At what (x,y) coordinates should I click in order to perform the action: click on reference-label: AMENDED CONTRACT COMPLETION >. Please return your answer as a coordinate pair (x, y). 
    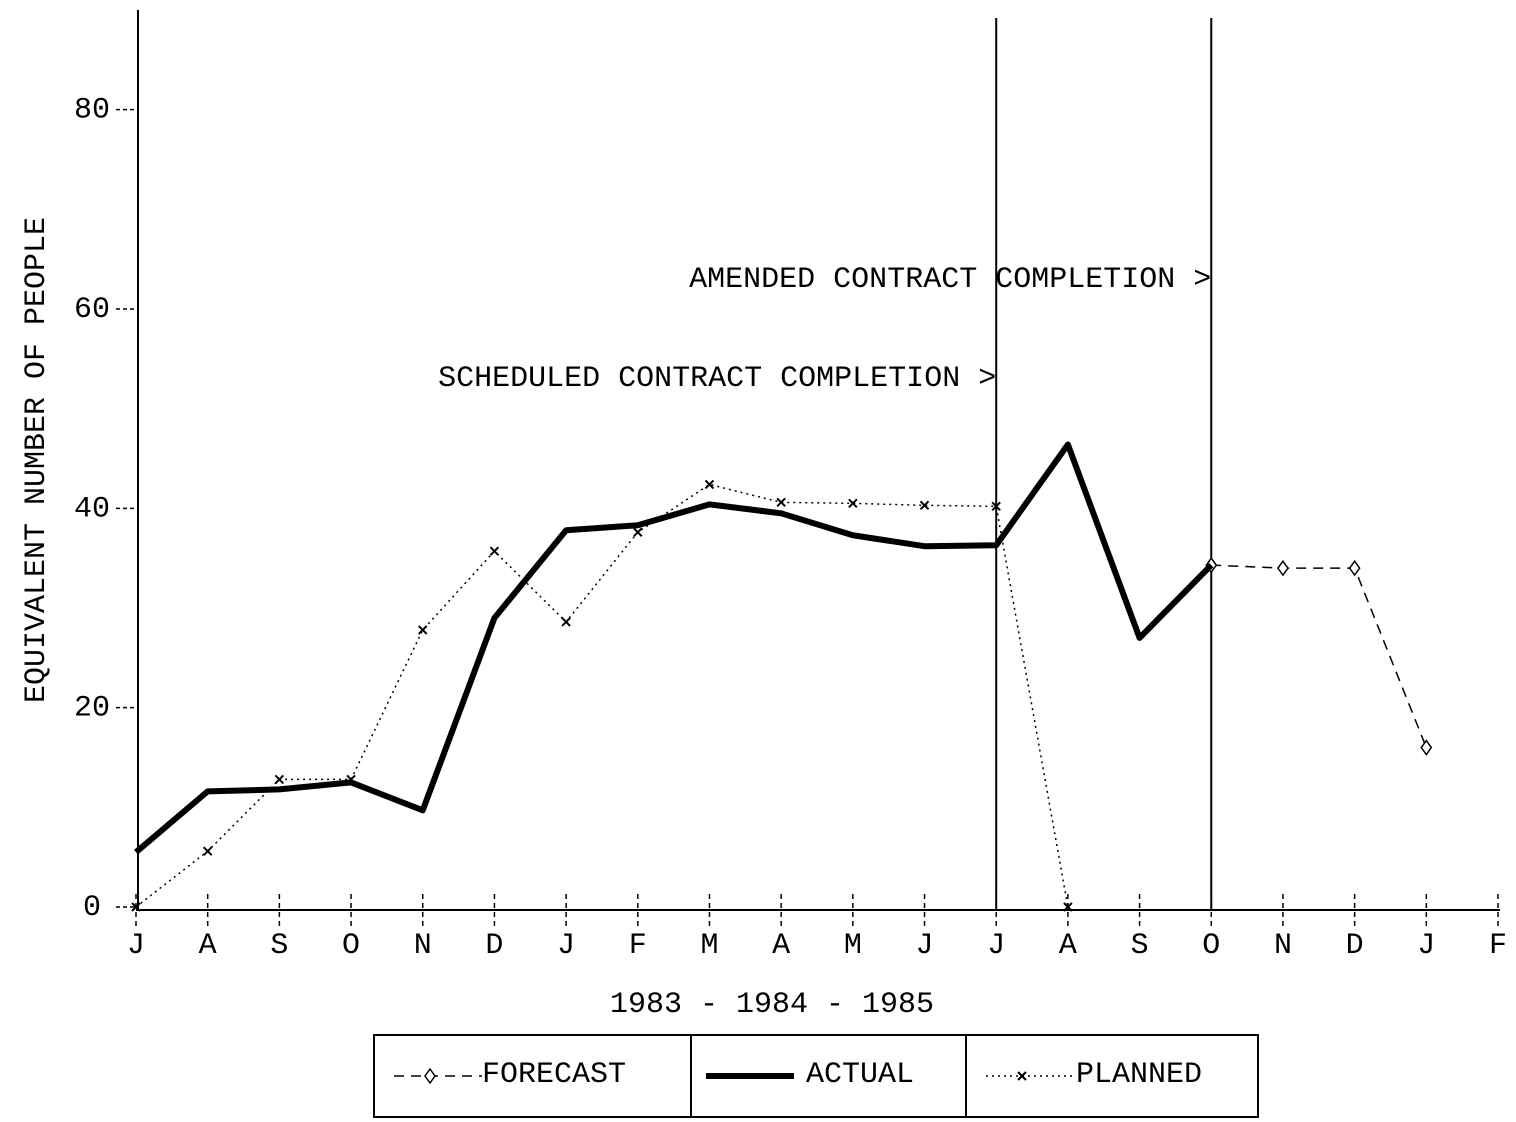
    Looking at the image, I should click on (950, 280).